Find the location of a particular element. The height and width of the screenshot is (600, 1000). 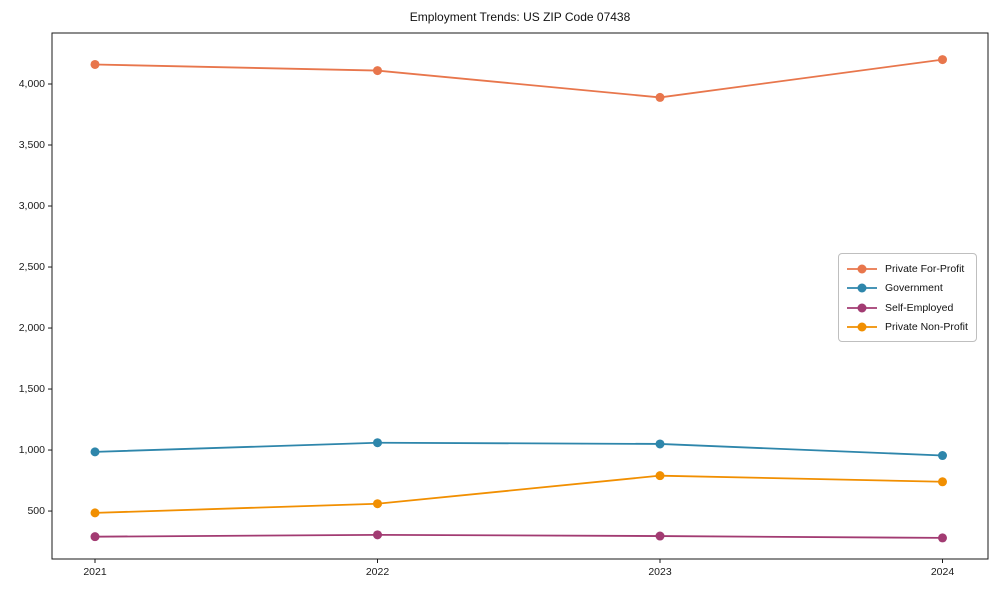

y-tick-label: 4,000 is located at coordinates (32, 84).